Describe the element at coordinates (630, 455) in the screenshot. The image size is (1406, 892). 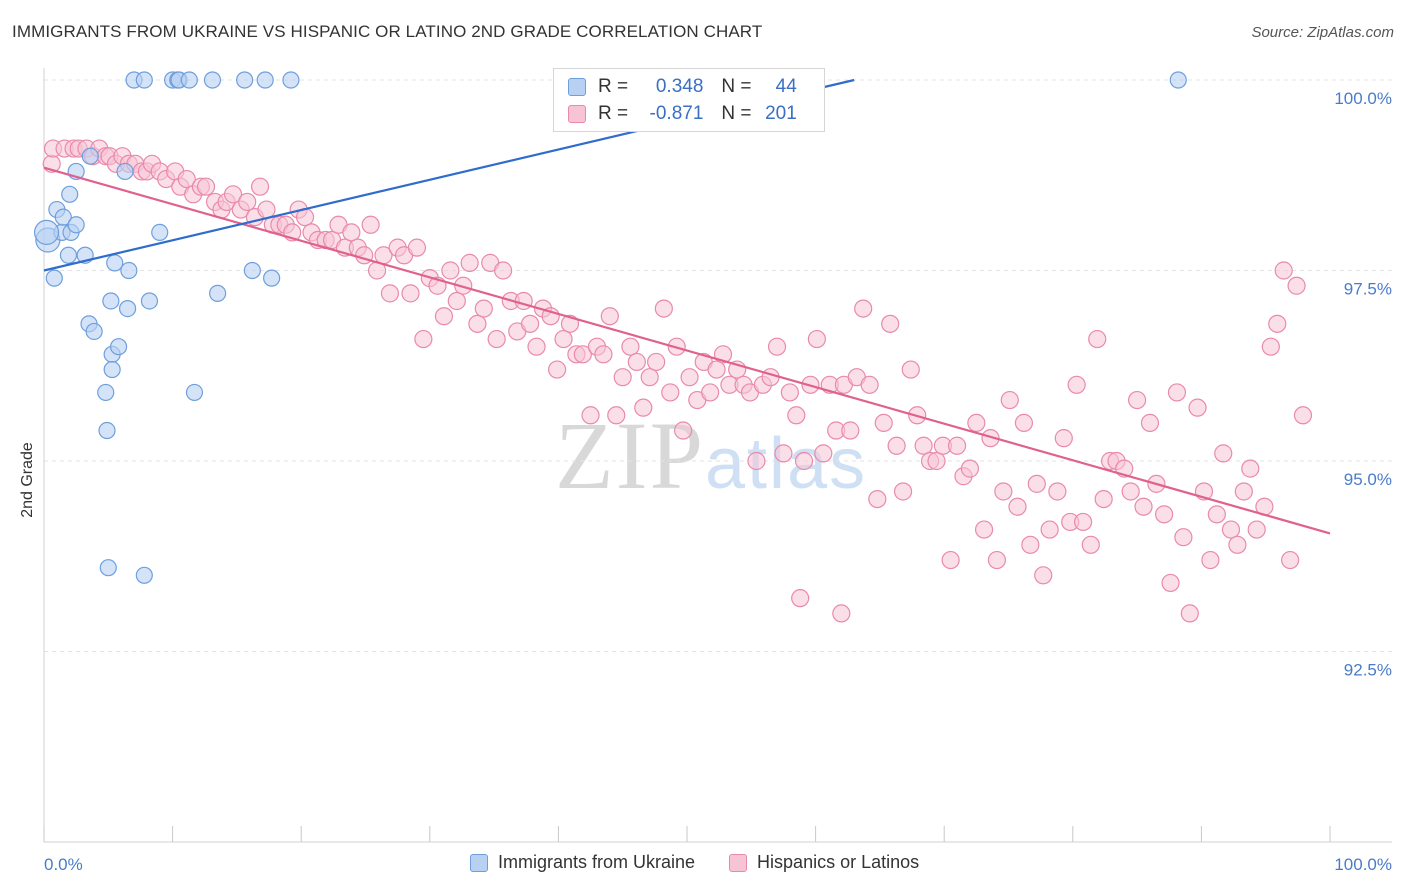
I see `watermark-zip: ZIP` at that location.